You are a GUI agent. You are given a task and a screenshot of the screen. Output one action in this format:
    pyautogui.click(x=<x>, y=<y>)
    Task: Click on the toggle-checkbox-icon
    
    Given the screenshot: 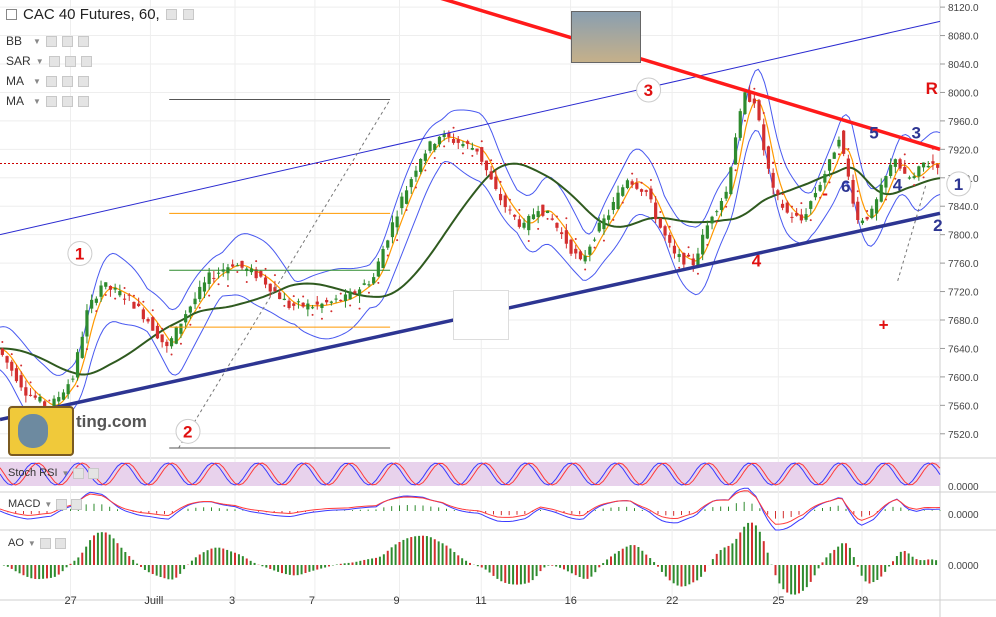 What is the action you would take?
    pyautogui.click(x=11, y=14)
    